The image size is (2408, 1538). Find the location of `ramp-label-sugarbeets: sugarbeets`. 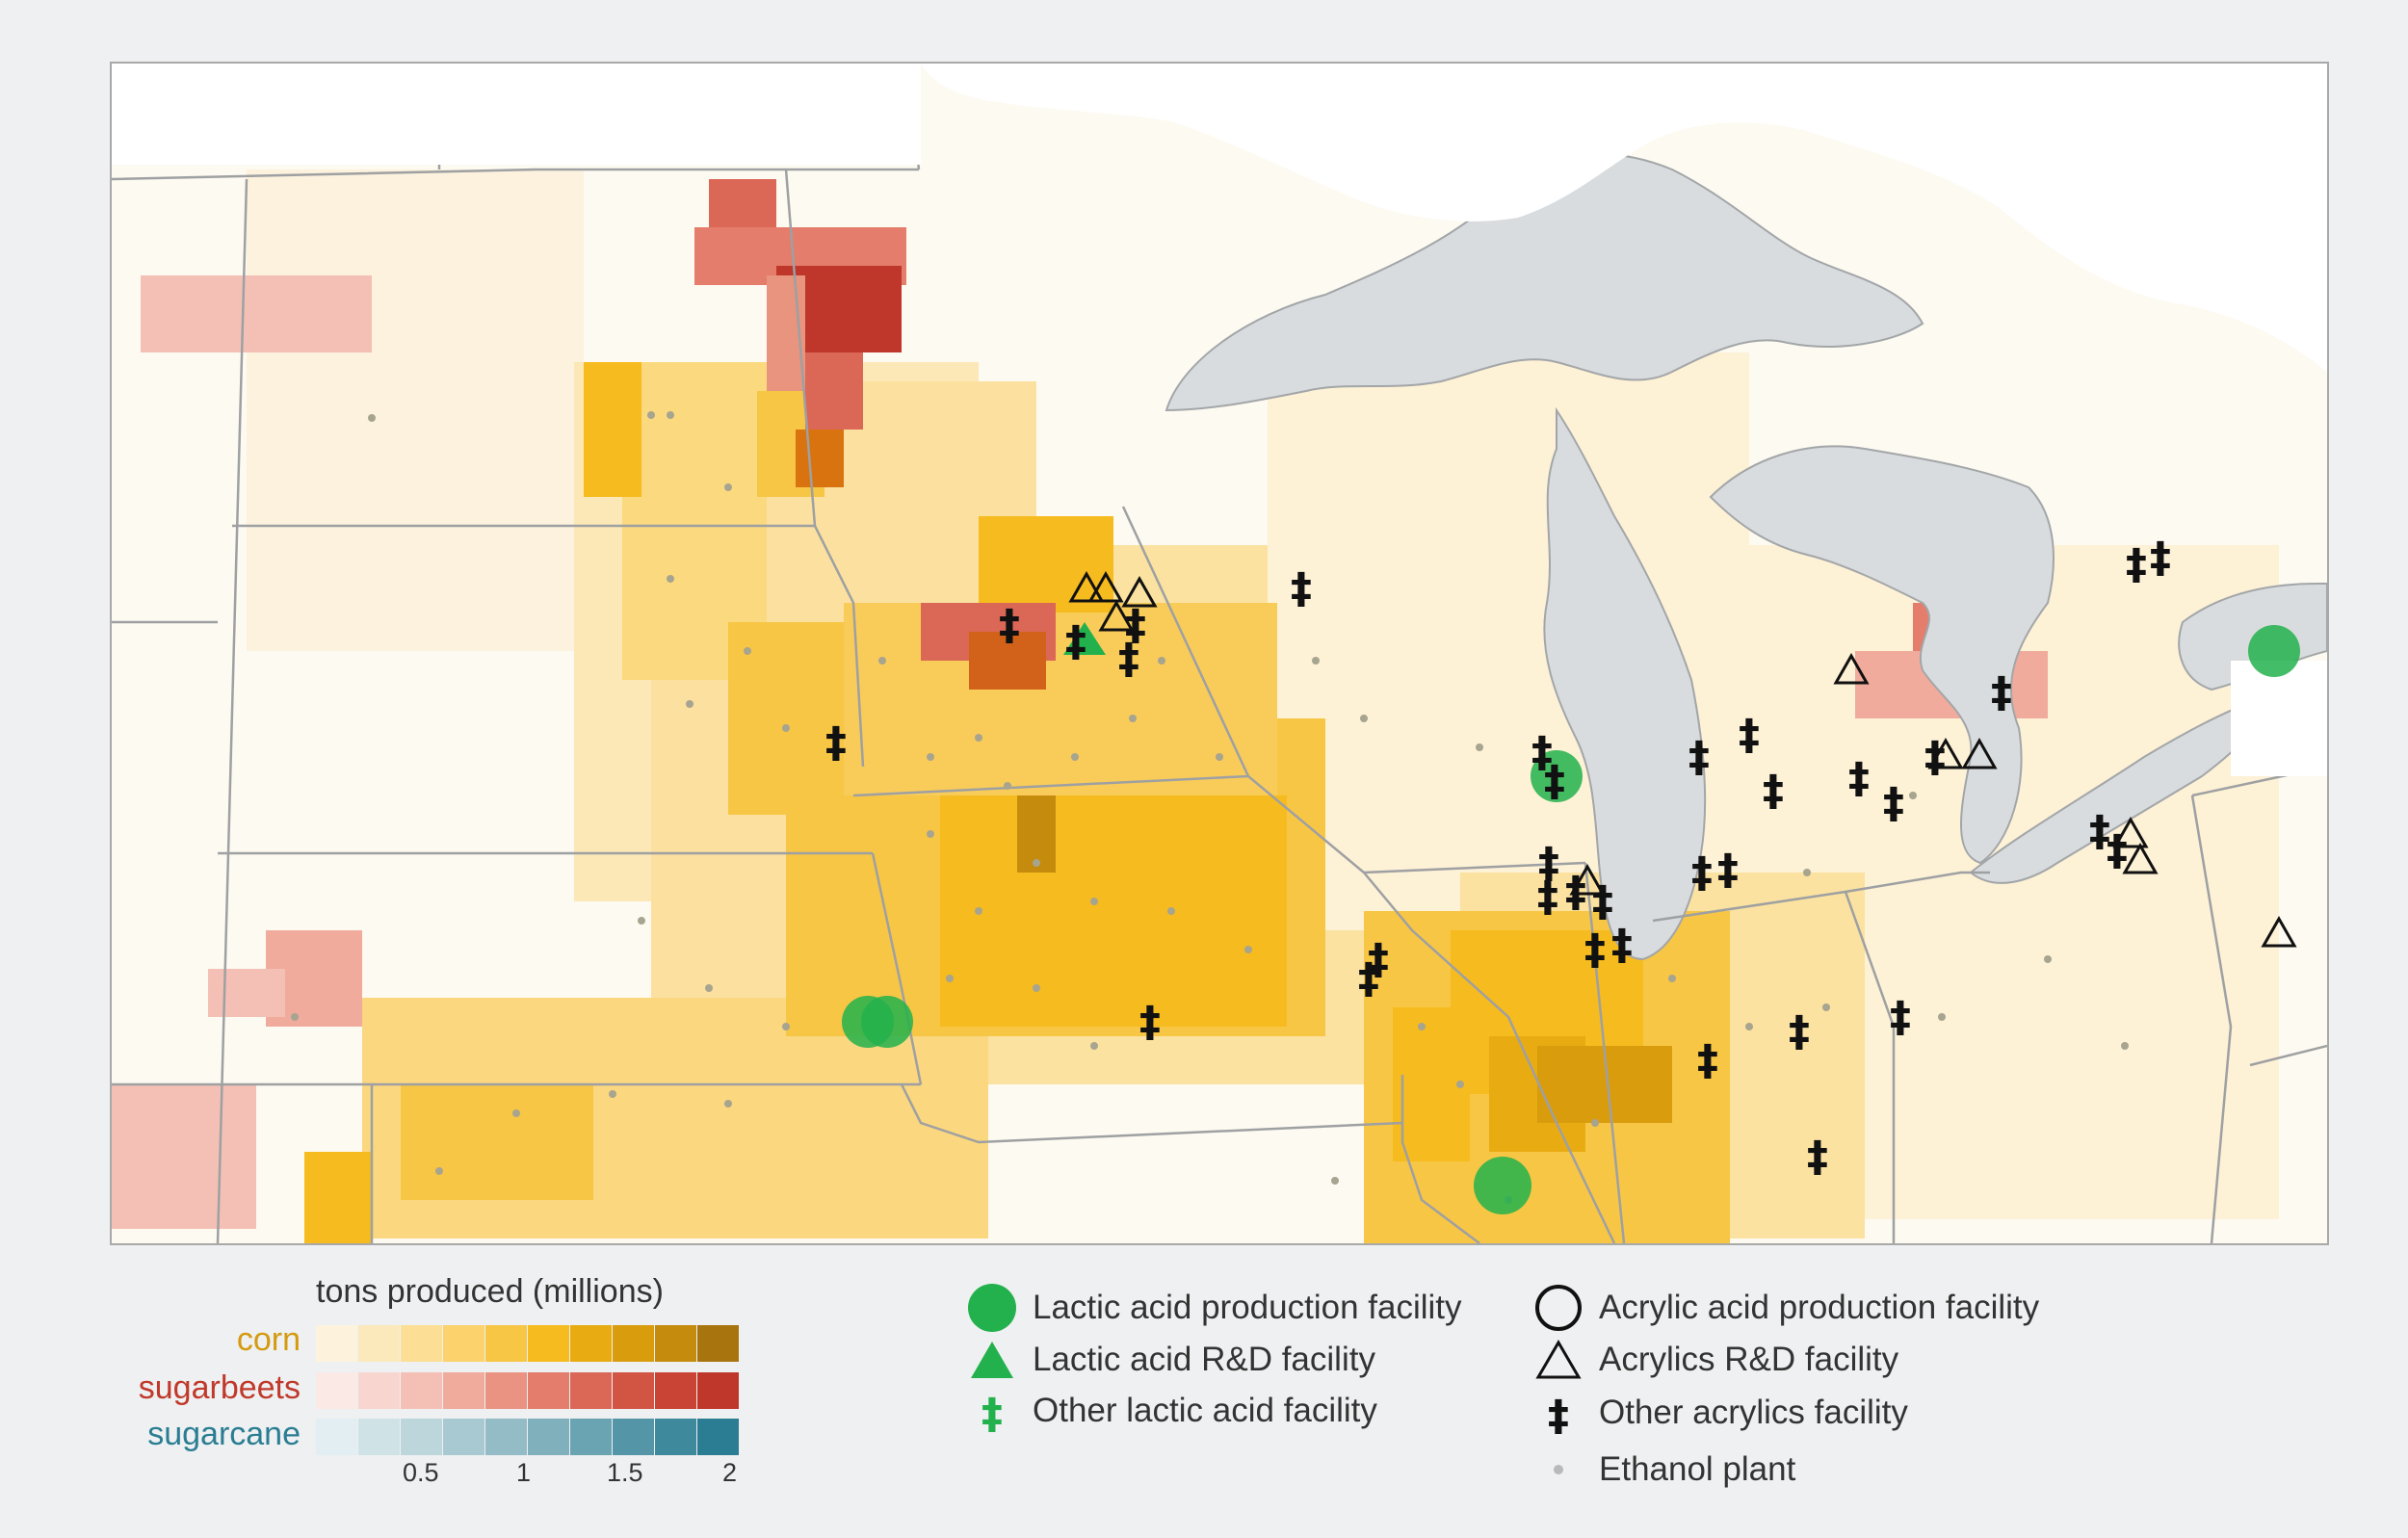

ramp-label-sugarbeets: sugarbeets is located at coordinates (219, 1387).